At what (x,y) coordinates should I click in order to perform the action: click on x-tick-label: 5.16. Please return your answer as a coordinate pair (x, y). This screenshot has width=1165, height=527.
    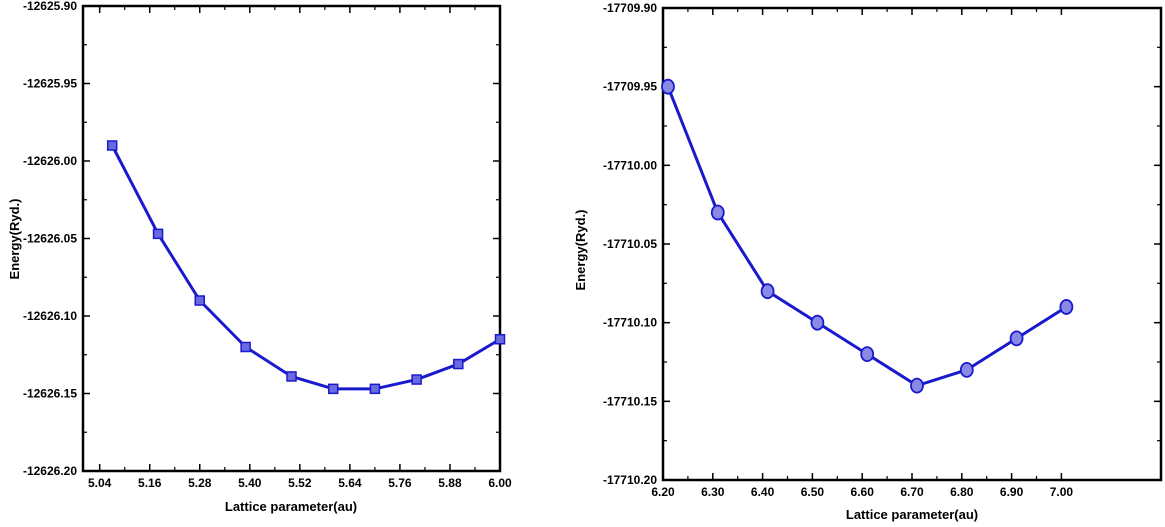
    Looking at the image, I should click on (150, 483).